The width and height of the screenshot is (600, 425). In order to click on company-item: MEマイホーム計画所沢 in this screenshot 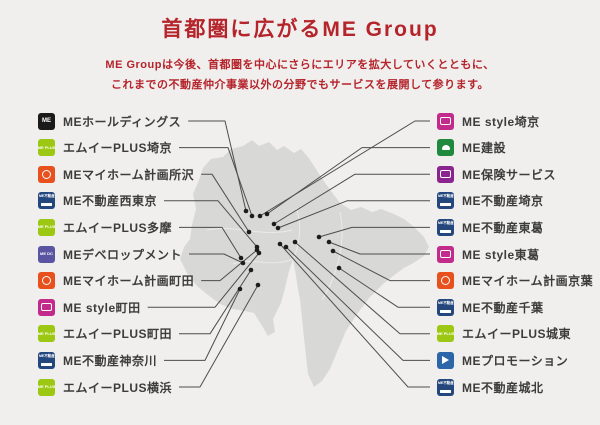, I will do `click(116, 174)`.